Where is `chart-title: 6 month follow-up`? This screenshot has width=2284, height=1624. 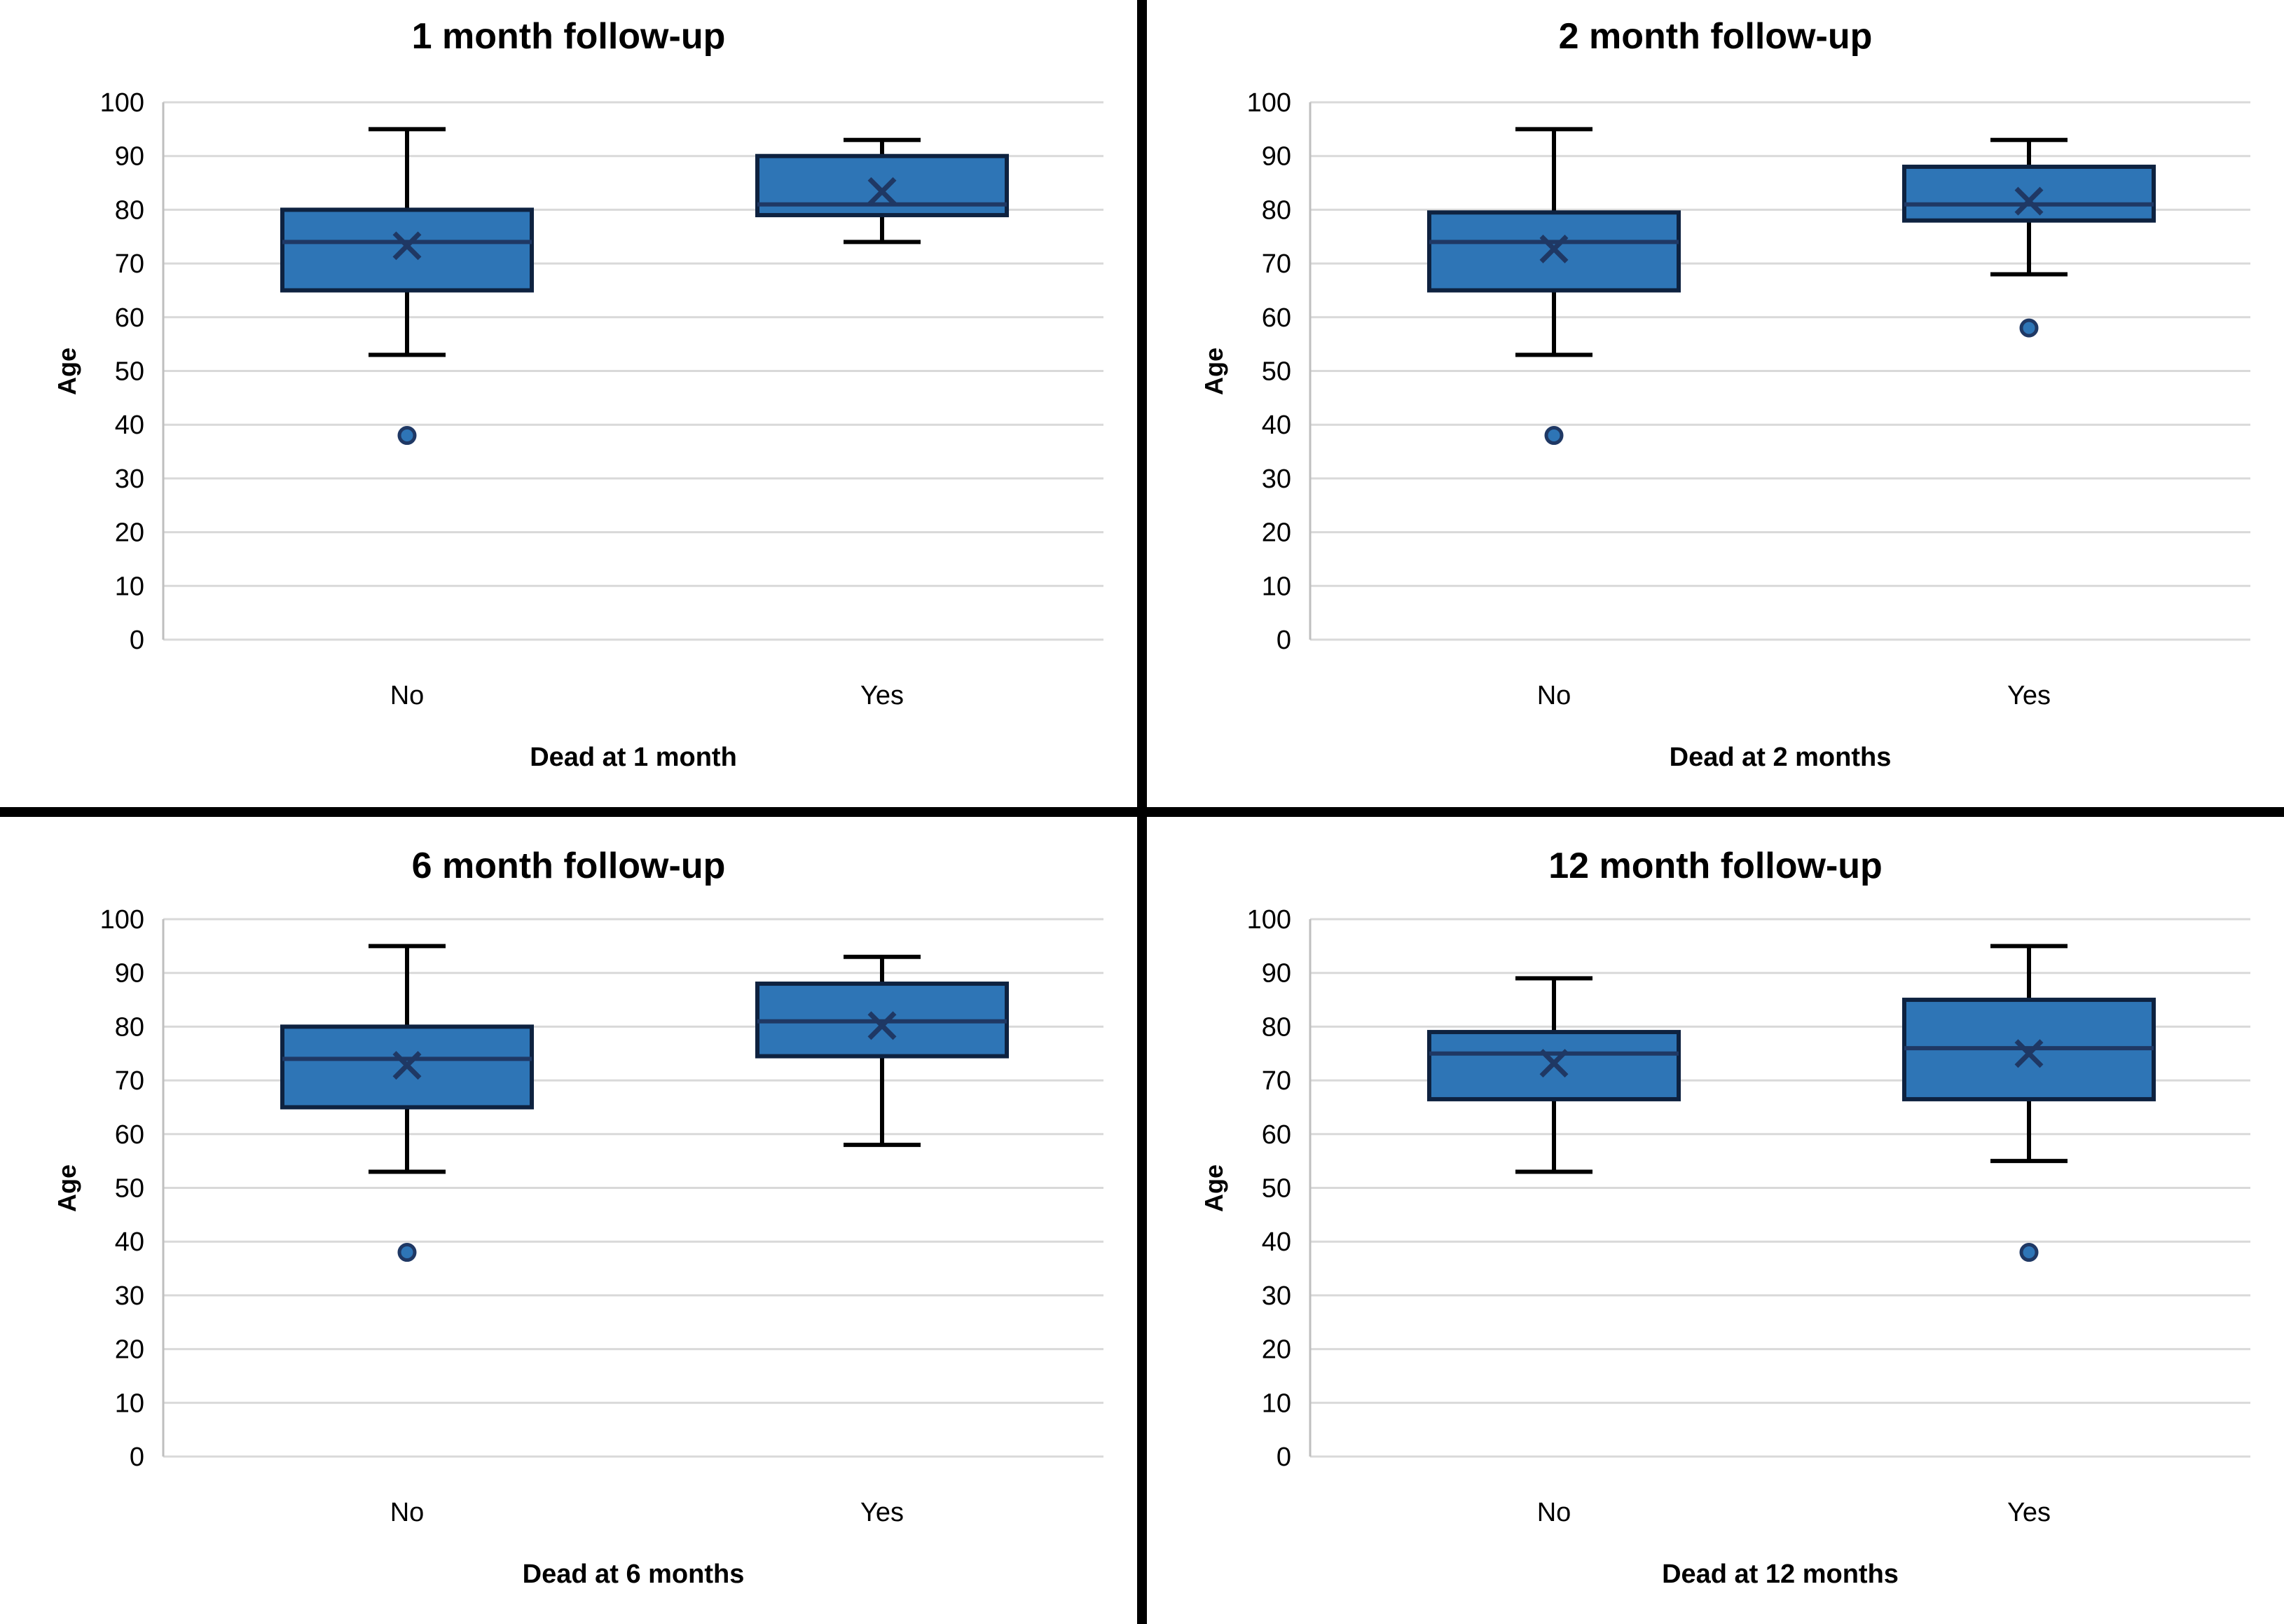
chart-title: 6 month follow-up is located at coordinates (568, 866).